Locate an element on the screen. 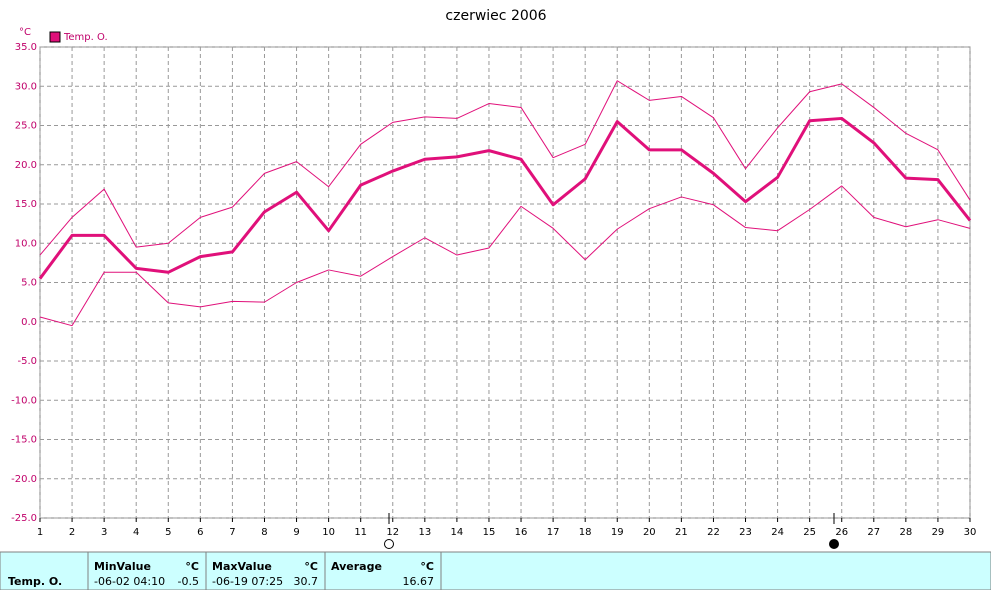 The height and width of the screenshot is (590, 991). y-tick-label: -10.0 is located at coordinates (24, 400).